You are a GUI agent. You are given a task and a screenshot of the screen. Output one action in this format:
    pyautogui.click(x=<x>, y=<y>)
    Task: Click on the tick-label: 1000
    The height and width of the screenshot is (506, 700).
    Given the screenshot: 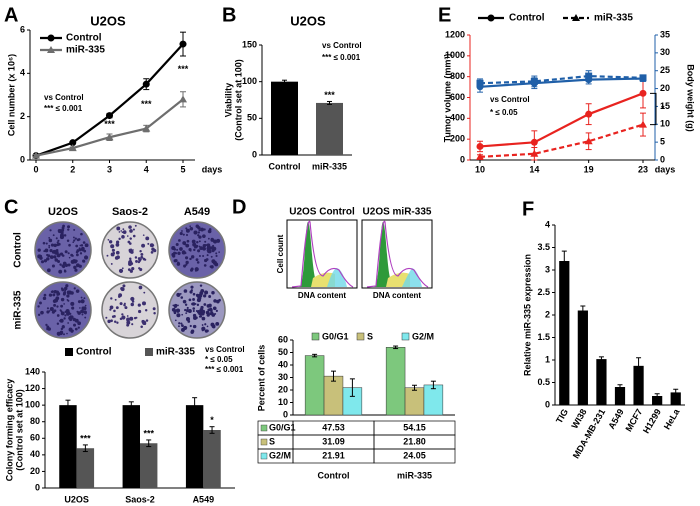 What is the action you would take?
    pyautogui.click(x=455, y=55)
    